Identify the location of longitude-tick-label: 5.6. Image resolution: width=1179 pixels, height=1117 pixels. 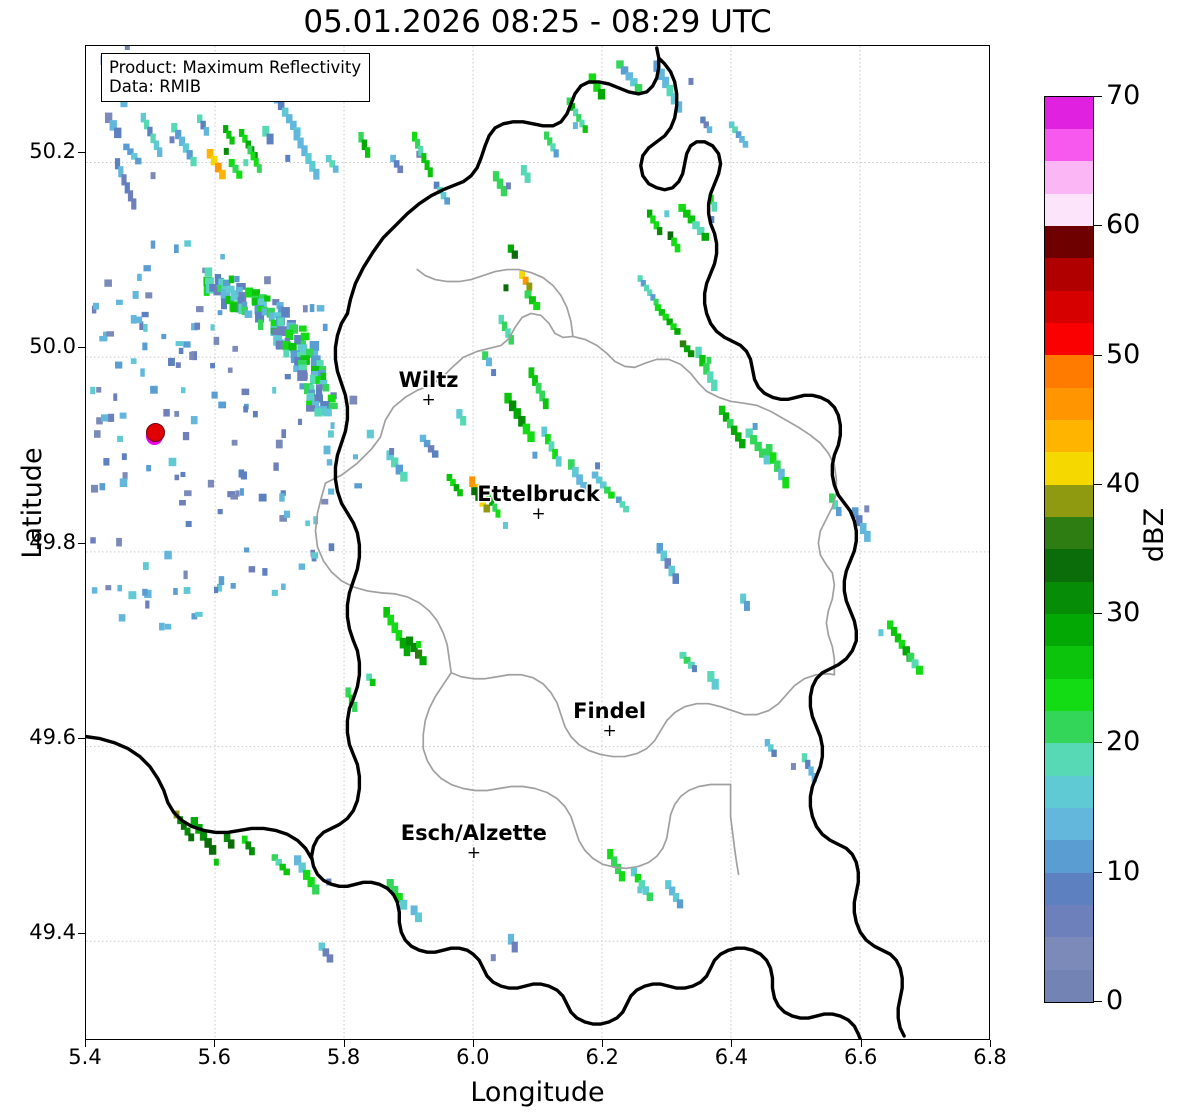
(214, 1057).